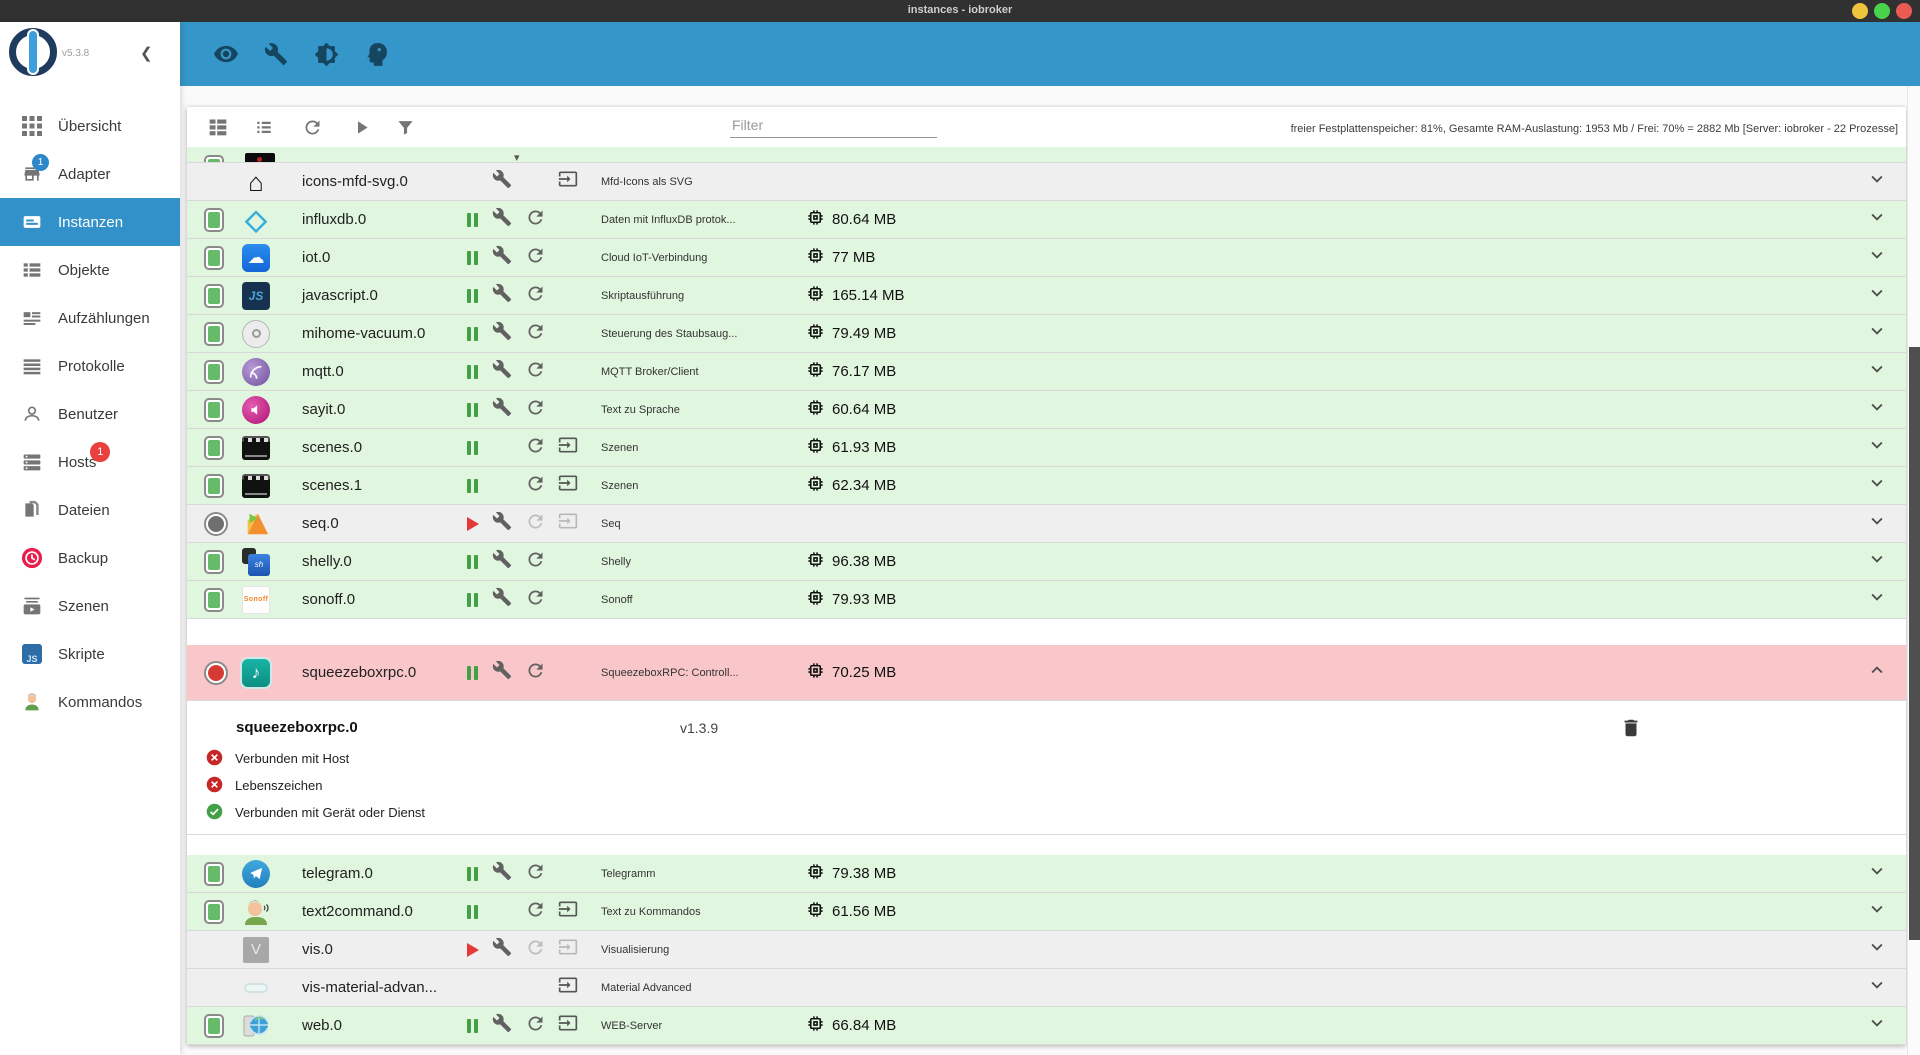  What do you see at coordinates (376, 54) in the screenshot?
I see `expert-mode-icon` at bounding box center [376, 54].